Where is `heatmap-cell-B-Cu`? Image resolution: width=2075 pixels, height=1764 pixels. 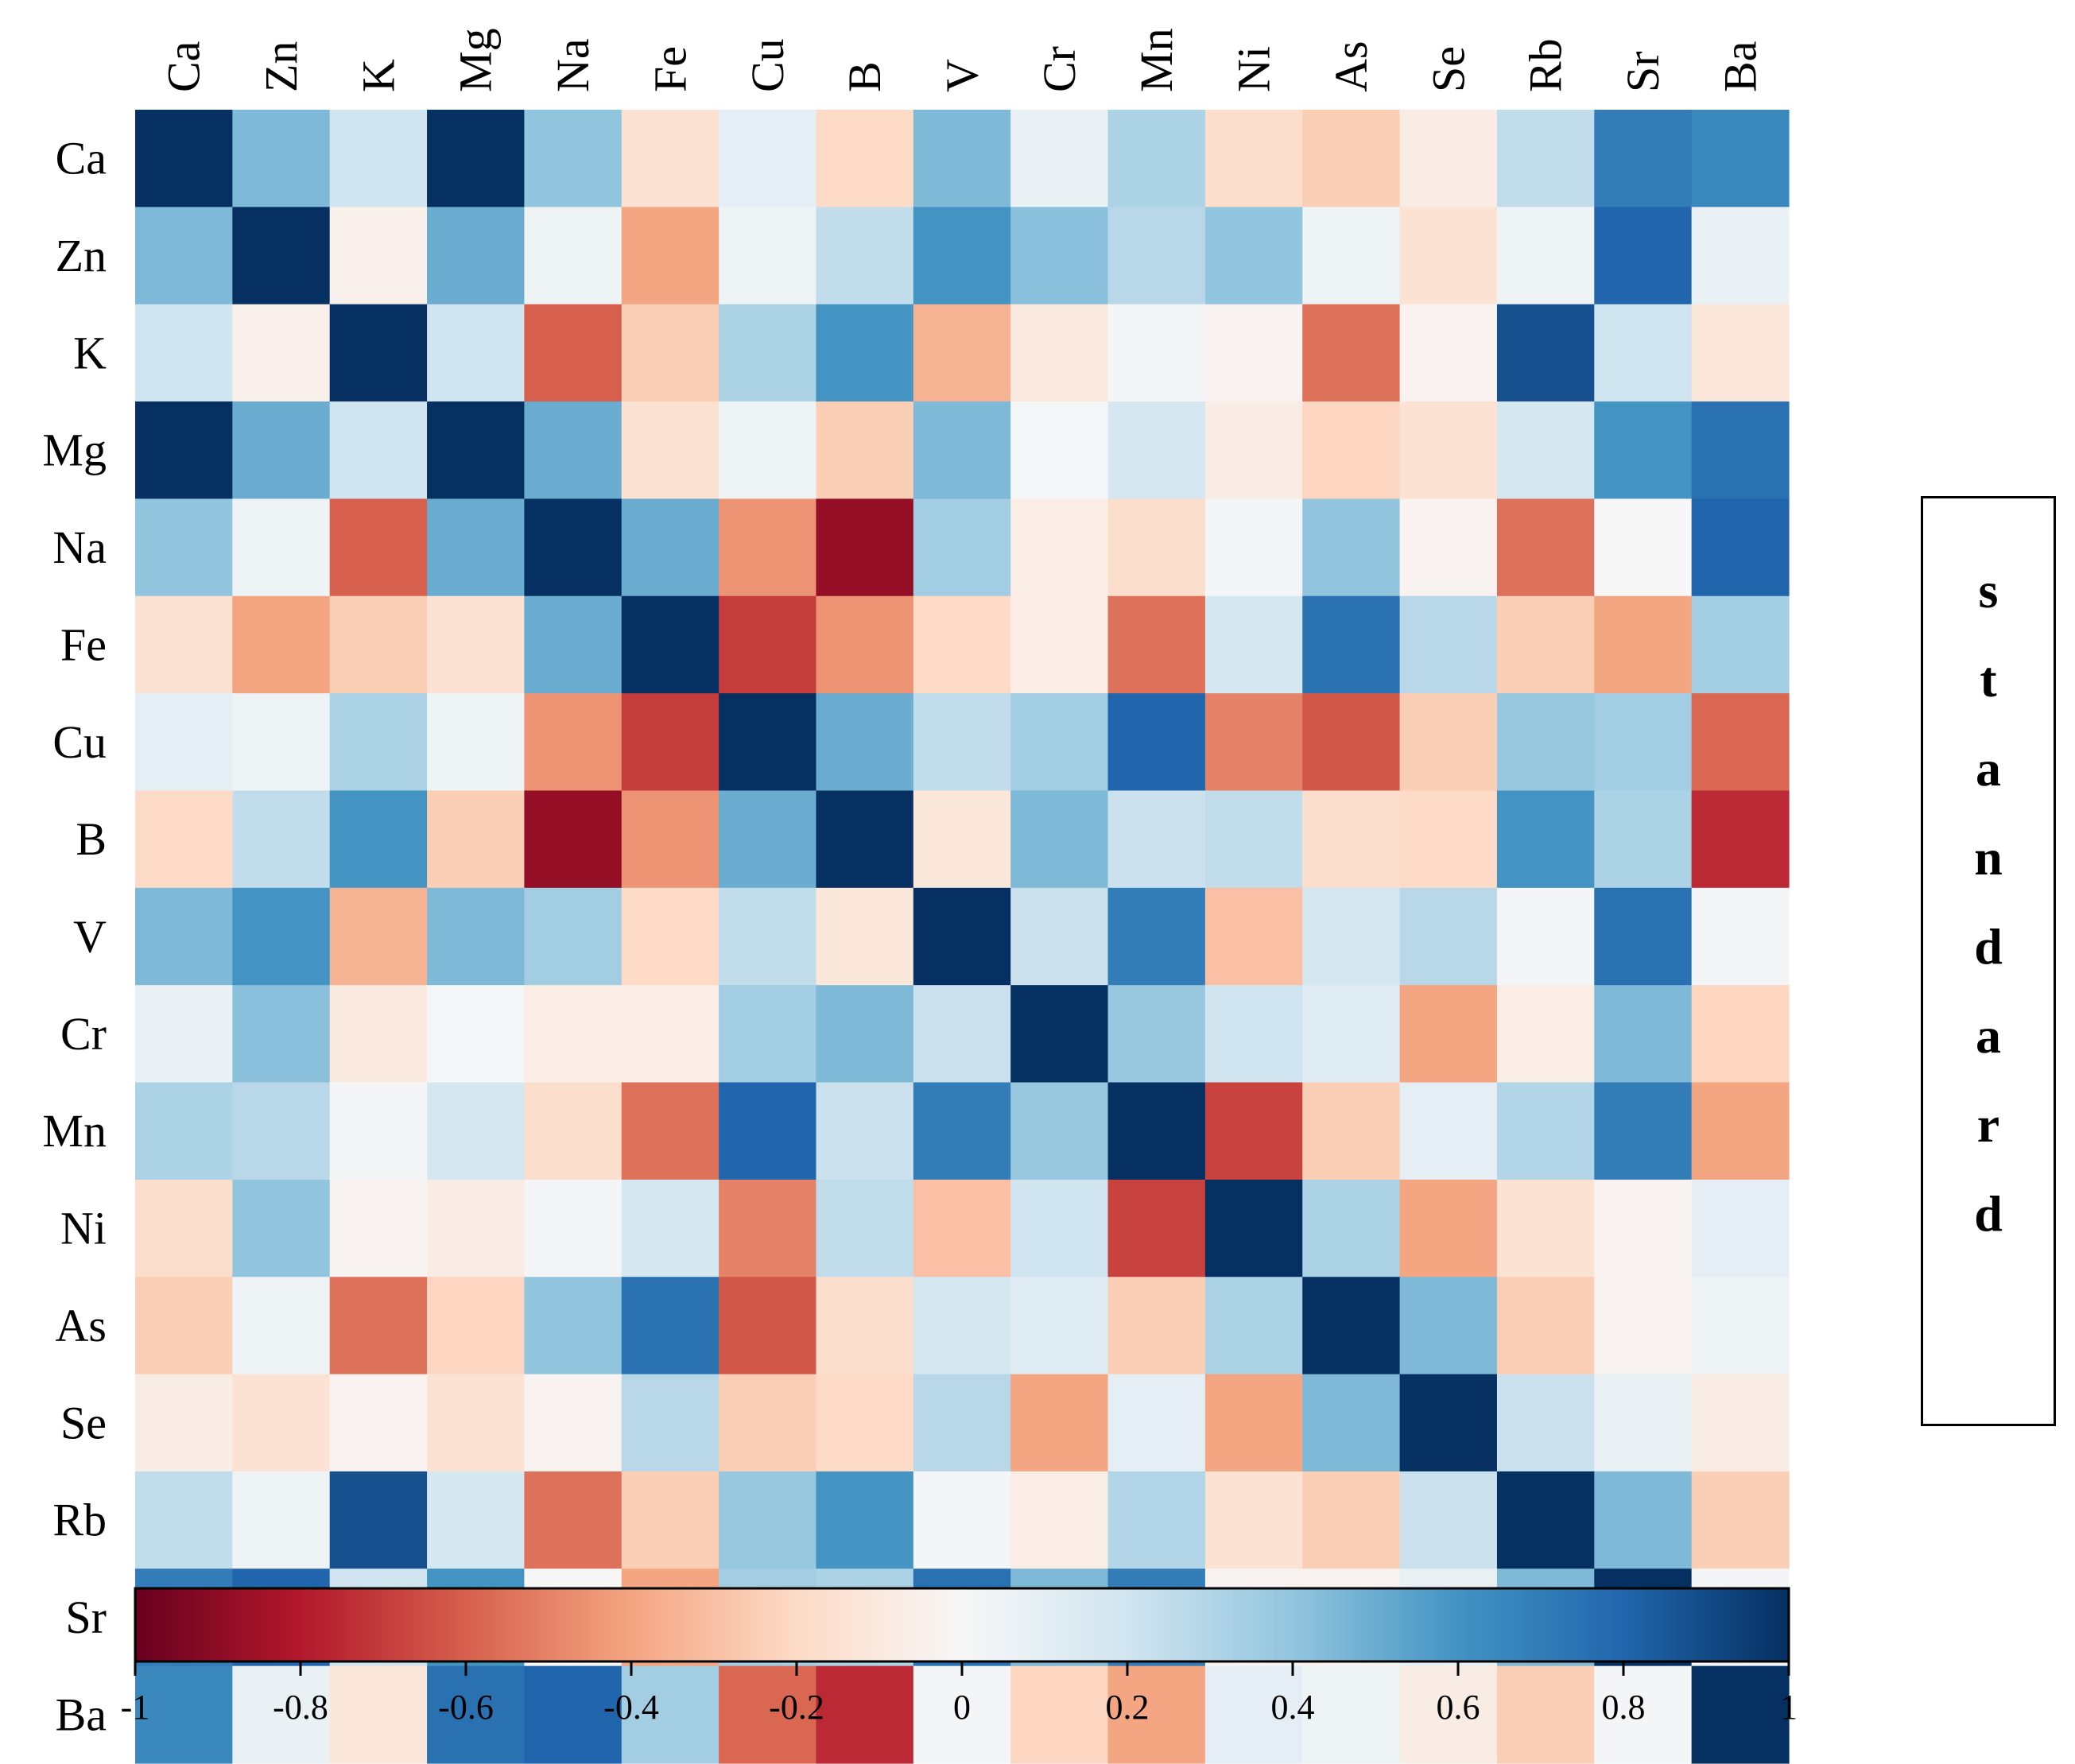
heatmap-cell-B-Cu is located at coordinates (768, 839).